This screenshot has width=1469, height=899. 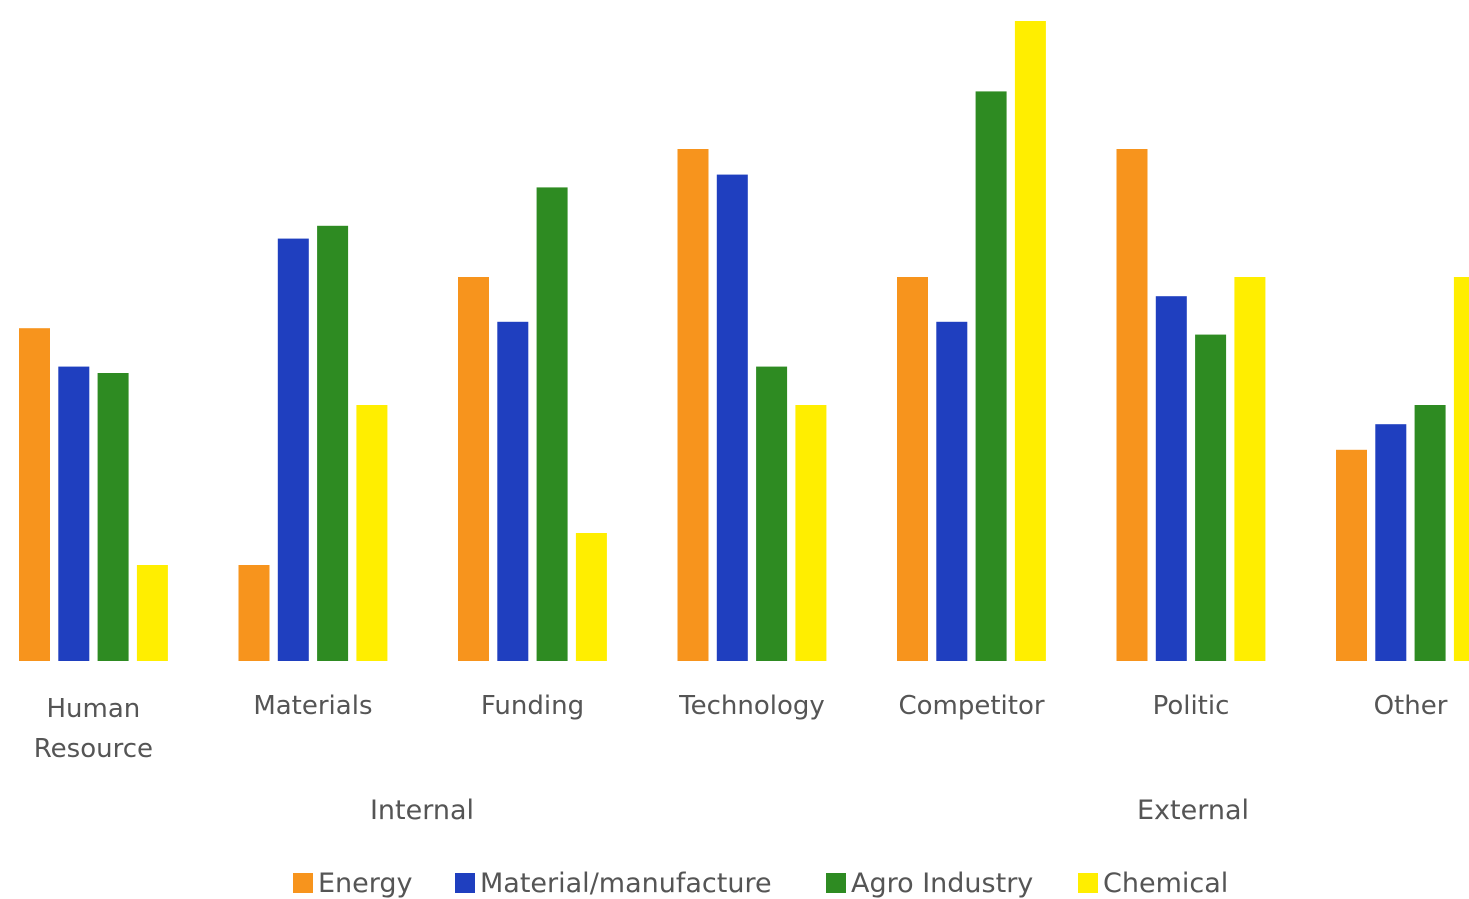 What do you see at coordinates (991, 376) in the screenshot?
I see `bar-competitor-agro-industry` at bounding box center [991, 376].